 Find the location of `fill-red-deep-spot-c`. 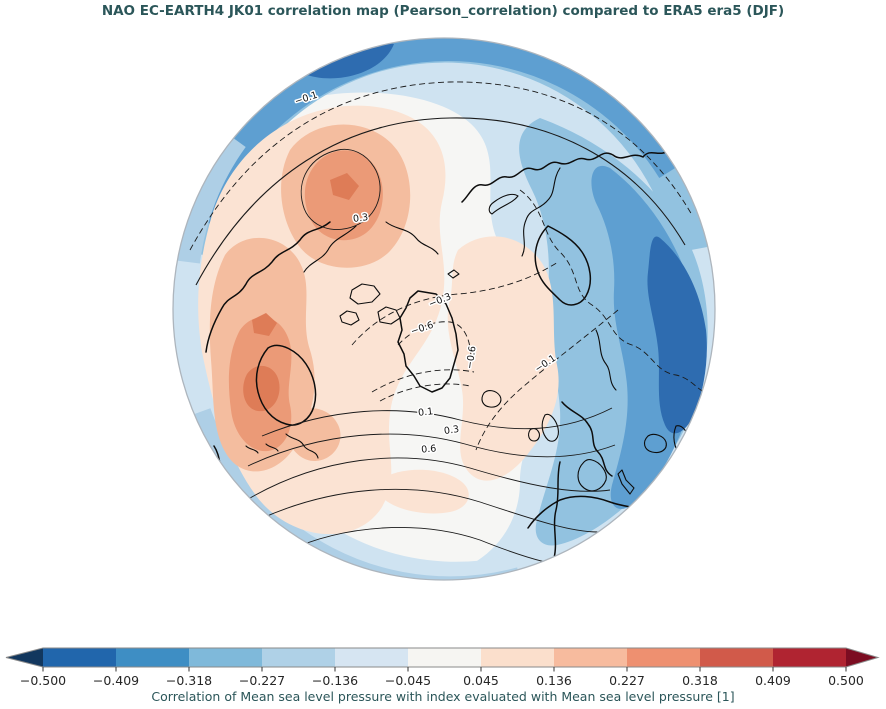

fill-red-deep-spot-c is located at coordinates (344, 186).